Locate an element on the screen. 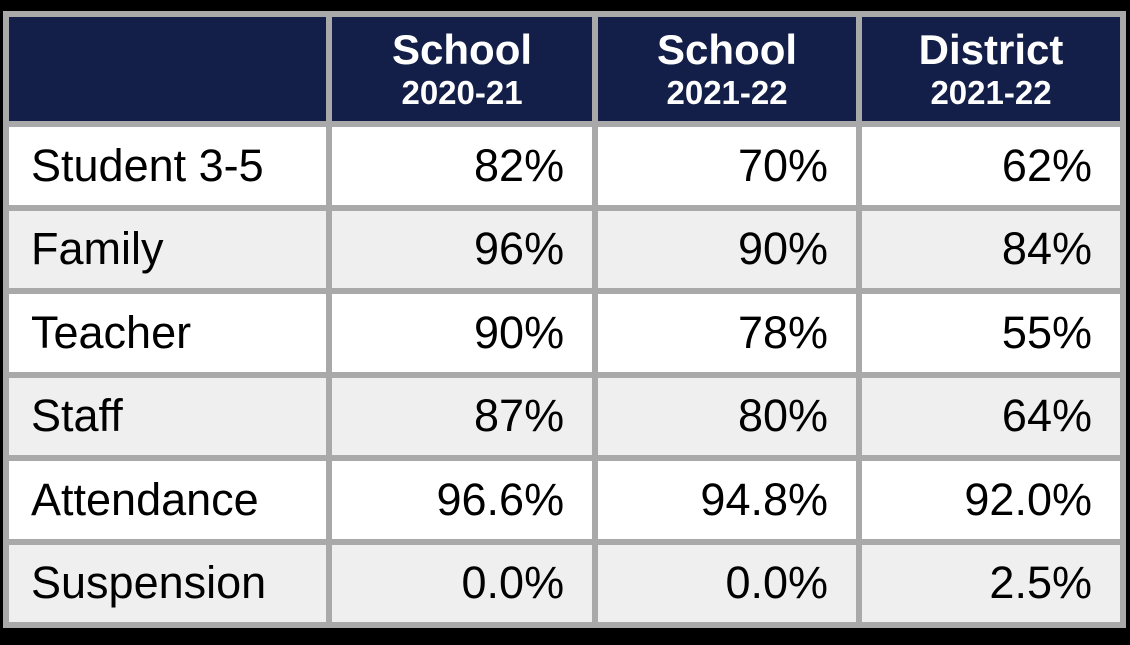 The width and height of the screenshot is (1130, 645). column-title: District is located at coordinates (991, 50).